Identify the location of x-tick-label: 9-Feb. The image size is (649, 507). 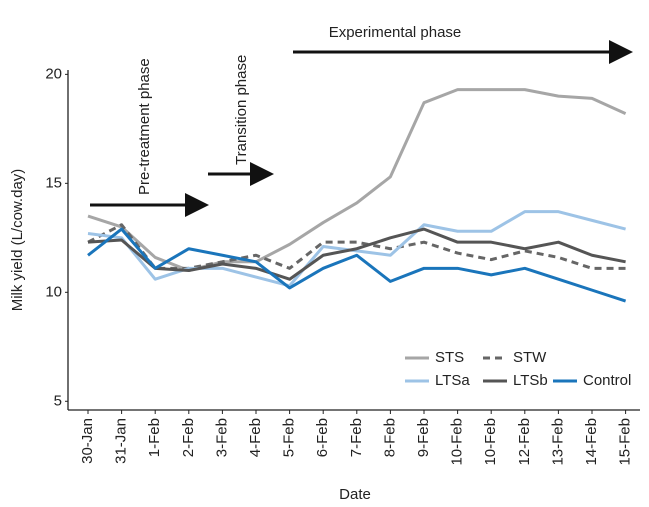
(423, 437).